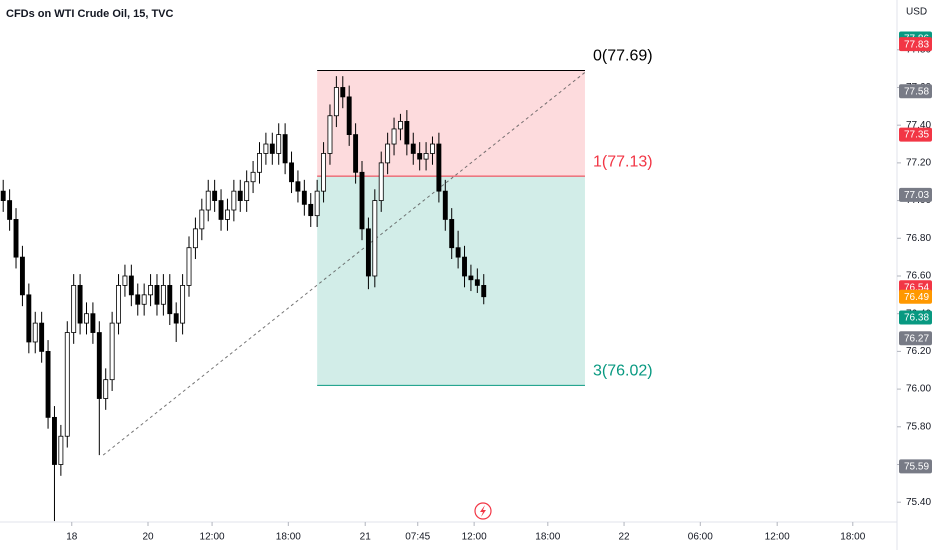  Describe the element at coordinates (483, 511) in the screenshot. I see `lightning-icon` at that location.